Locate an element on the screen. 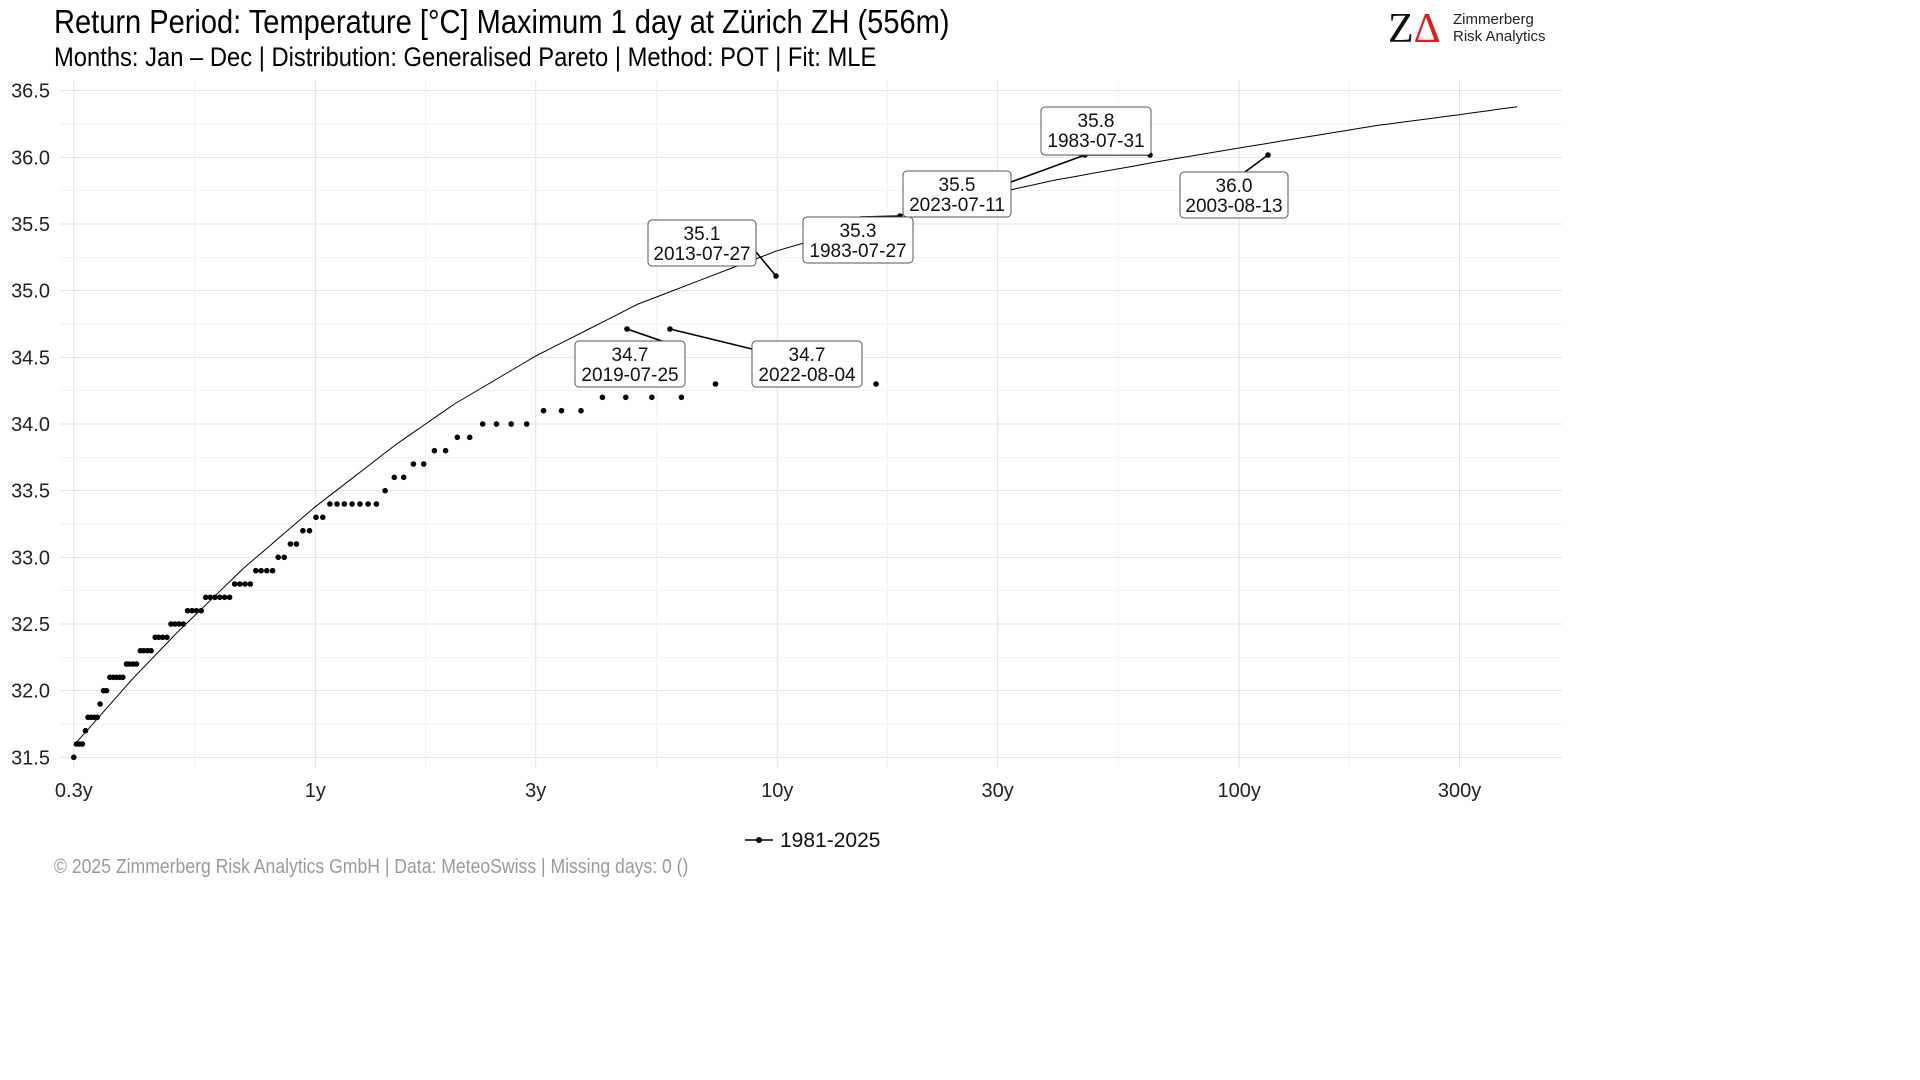 The image size is (1920, 1080). logo-mark: ZΔ is located at coordinates (1414, 29).